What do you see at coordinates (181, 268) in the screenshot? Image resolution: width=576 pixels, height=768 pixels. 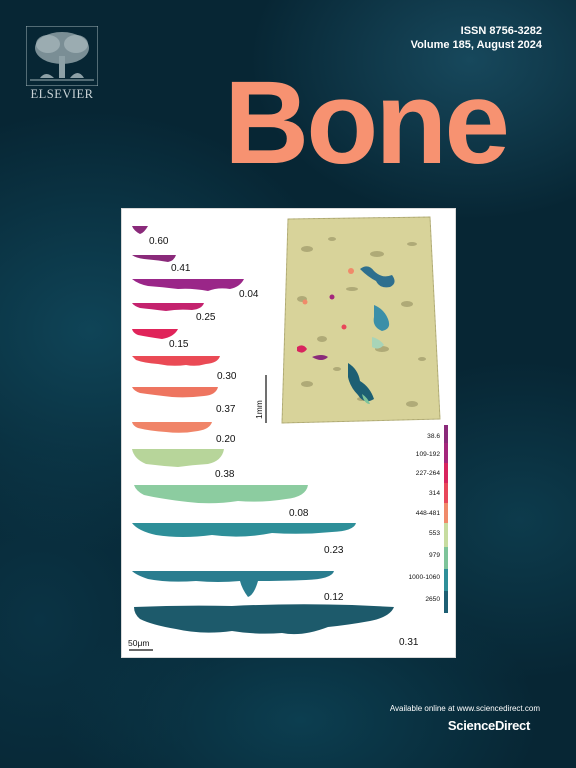 I see `ratio-label: 0.41` at bounding box center [181, 268].